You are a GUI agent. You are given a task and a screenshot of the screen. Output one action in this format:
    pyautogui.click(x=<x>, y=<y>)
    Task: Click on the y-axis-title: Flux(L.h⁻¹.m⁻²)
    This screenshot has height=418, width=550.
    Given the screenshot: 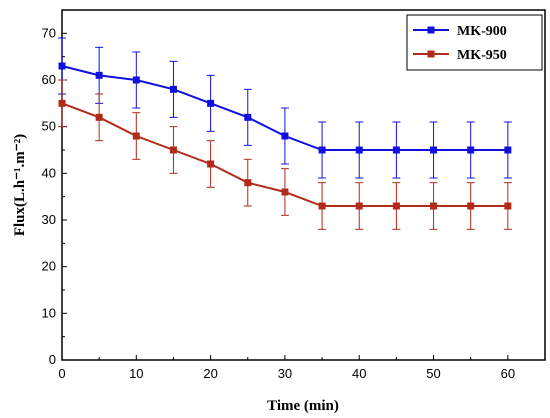 What is the action you would take?
    pyautogui.click(x=20, y=185)
    